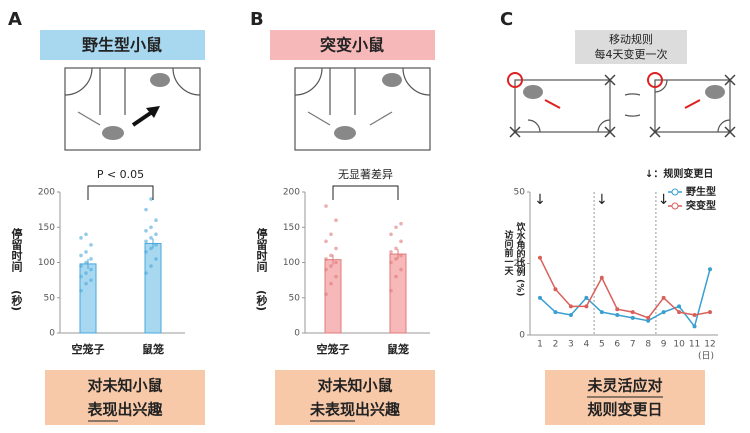 The width and height of the screenshot is (750, 433). What do you see at coordinates (631, 54) in the screenshot?
I see `rule-text: 每4天变更一次` at bounding box center [631, 54].